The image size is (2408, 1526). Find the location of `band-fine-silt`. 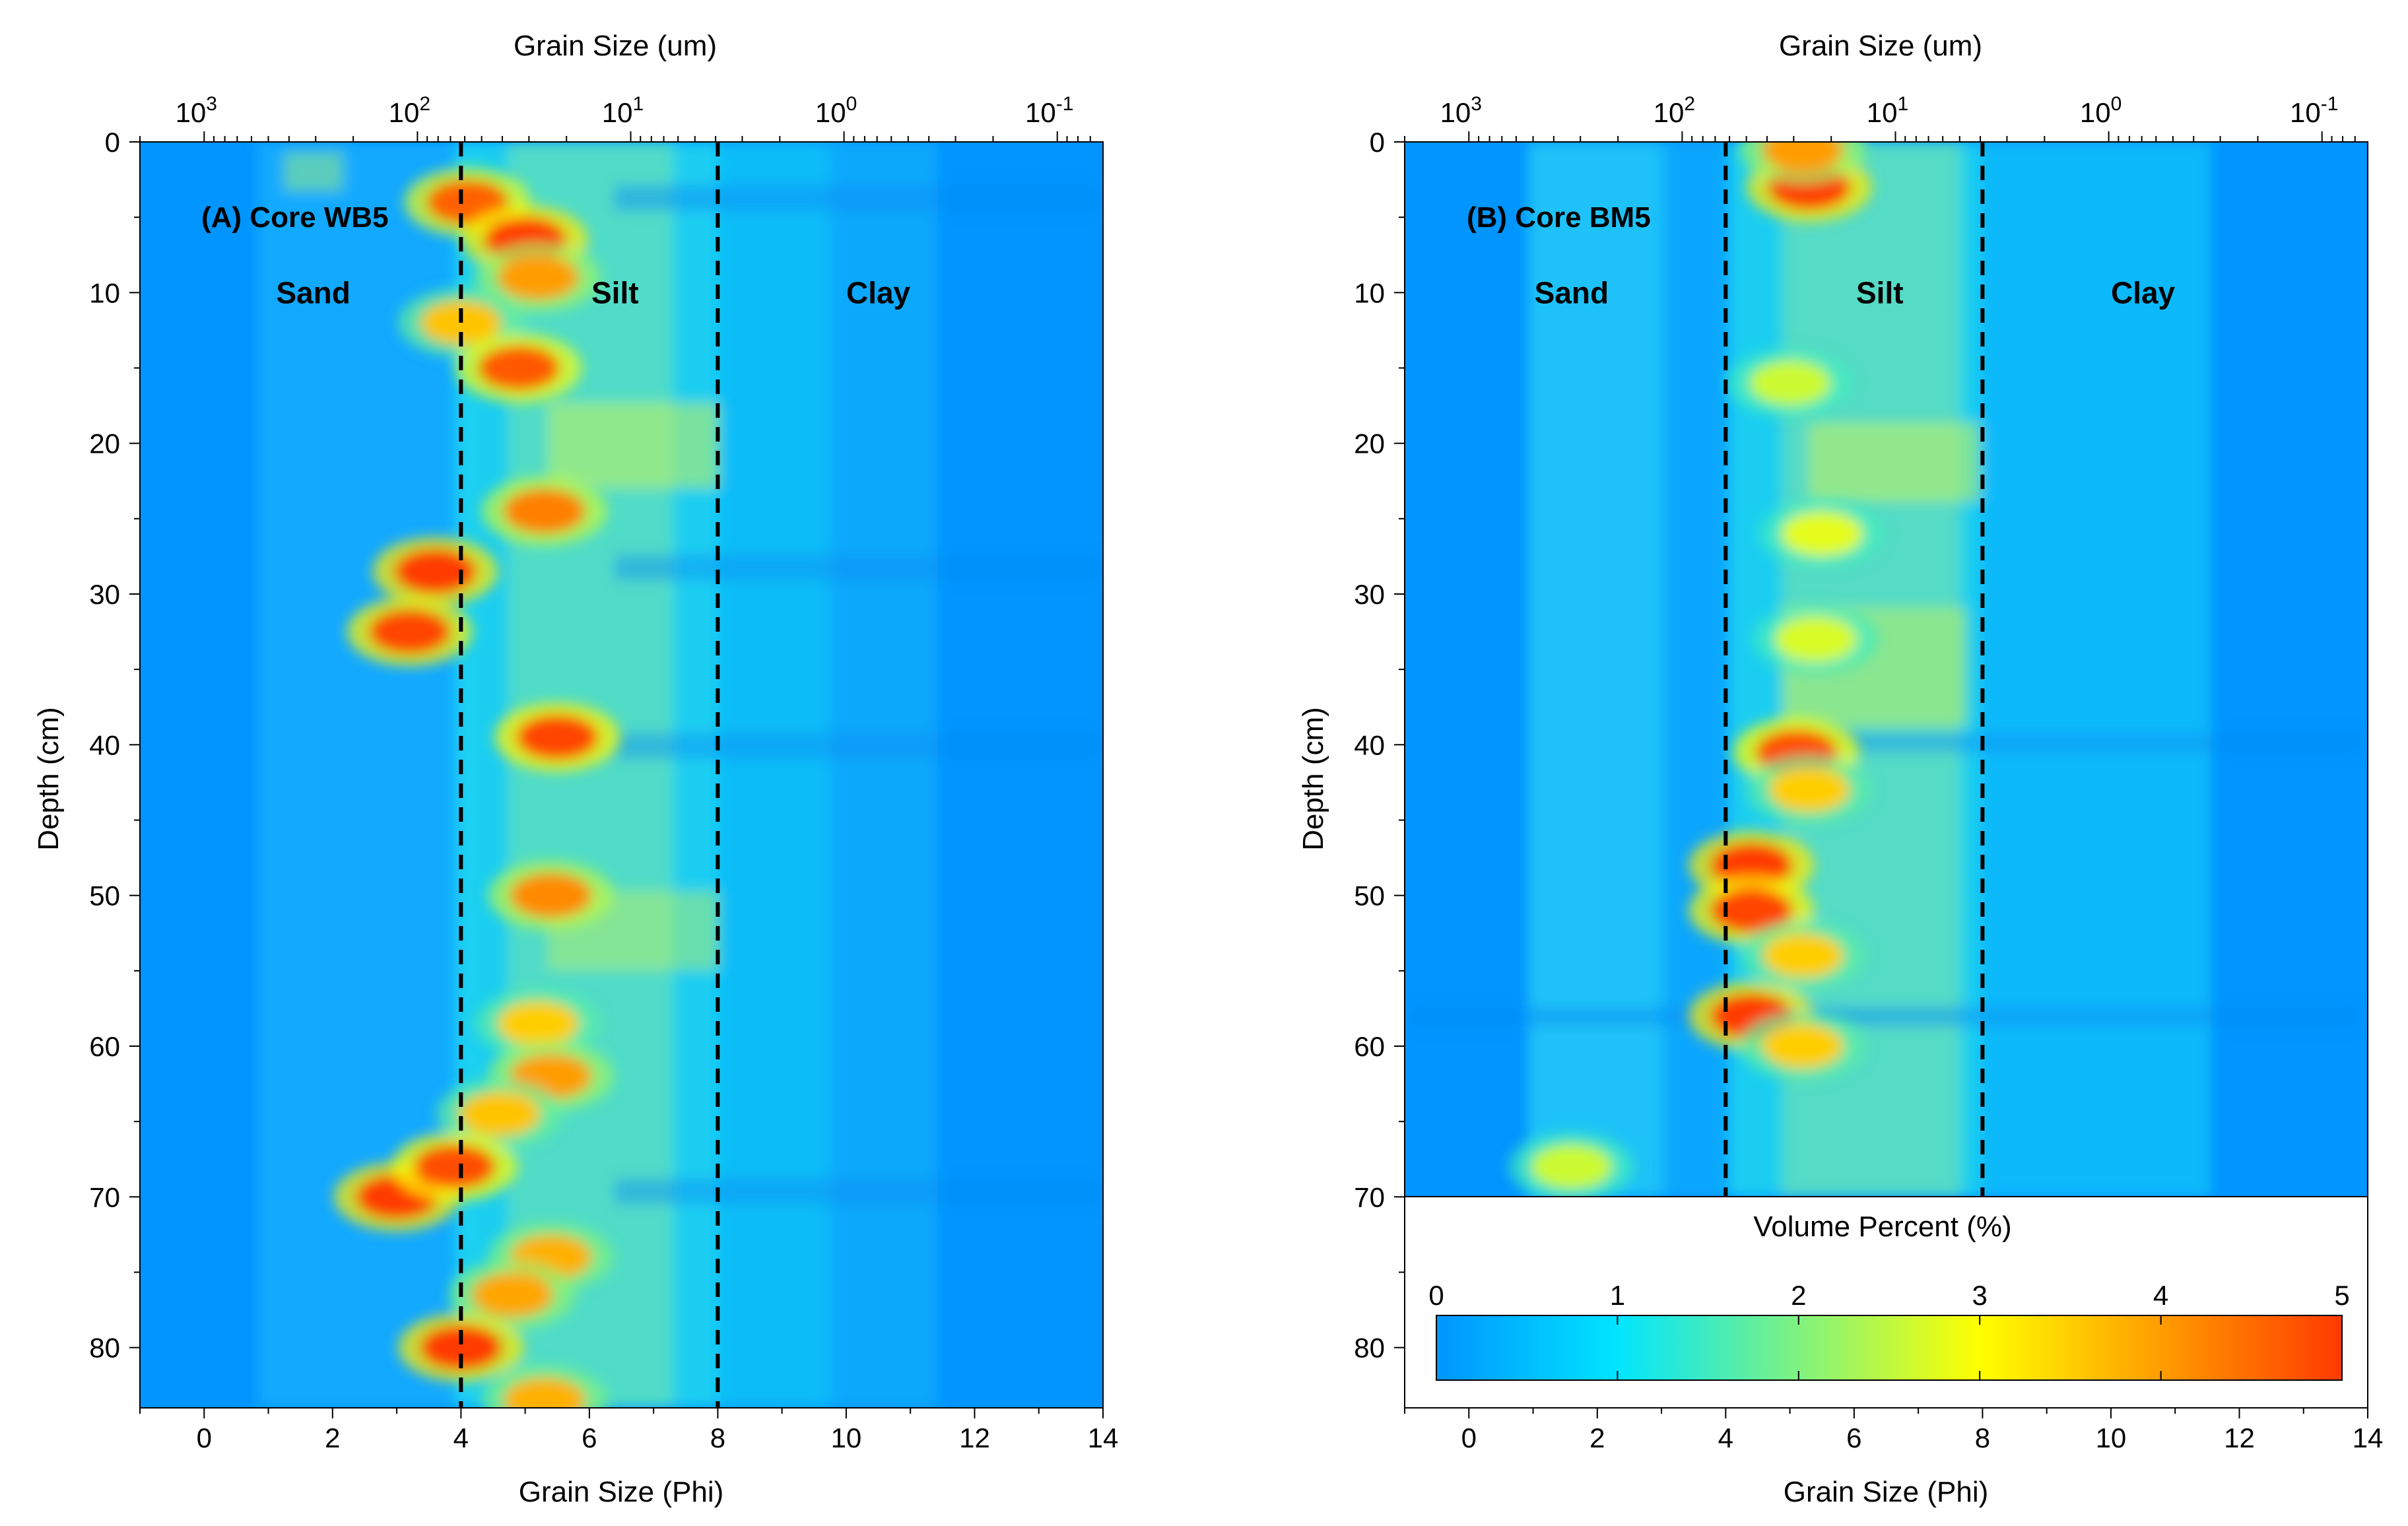

band-fine-silt is located at coordinates (590, 775).